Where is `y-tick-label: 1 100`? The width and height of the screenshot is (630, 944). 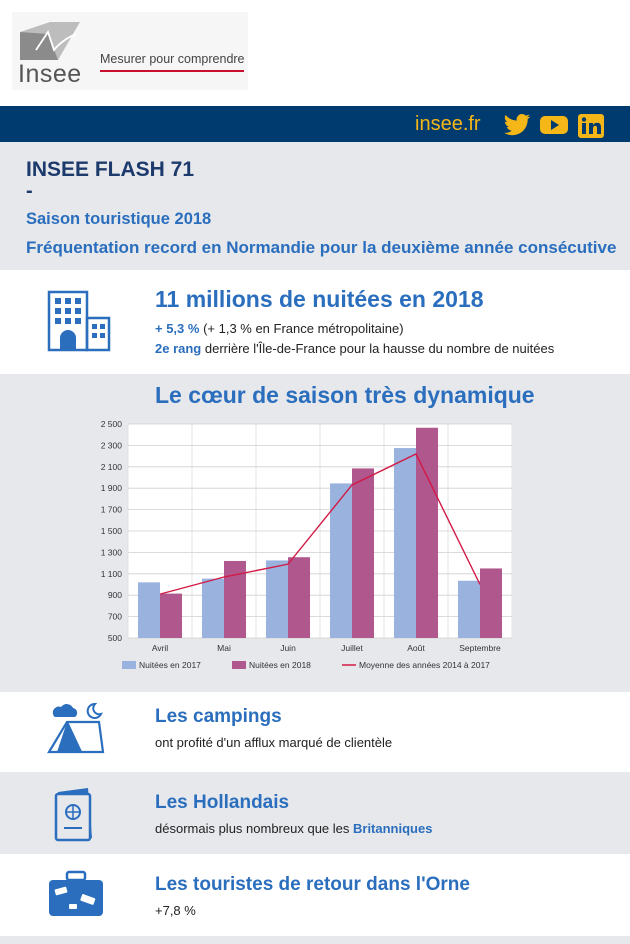 y-tick-label: 1 100 is located at coordinates (112, 574).